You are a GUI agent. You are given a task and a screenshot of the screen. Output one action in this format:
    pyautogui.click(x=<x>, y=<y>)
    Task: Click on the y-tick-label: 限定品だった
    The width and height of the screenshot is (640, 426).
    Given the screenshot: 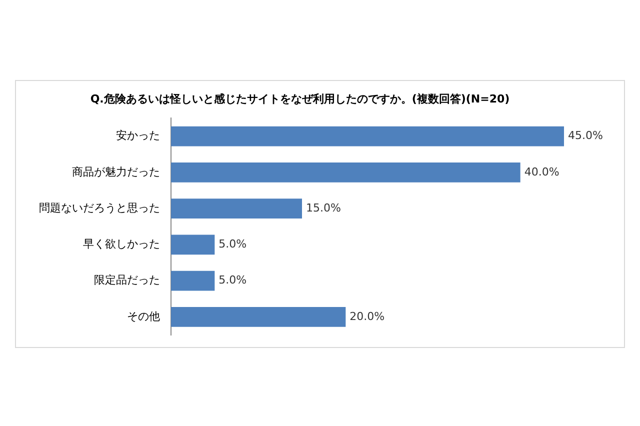 What is the action you would take?
    pyautogui.click(x=127, y=280)
    